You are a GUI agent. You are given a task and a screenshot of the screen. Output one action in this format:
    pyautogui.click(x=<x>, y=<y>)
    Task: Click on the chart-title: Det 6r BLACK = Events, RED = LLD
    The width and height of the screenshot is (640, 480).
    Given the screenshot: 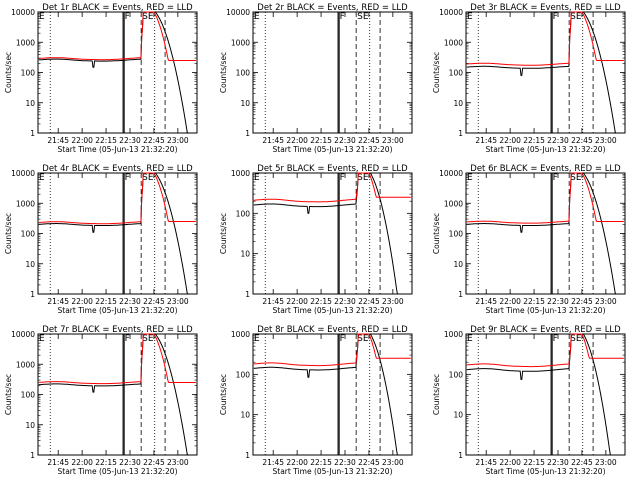 What is the action you would take?
    pyautogui.click(x=545, y=169)
    